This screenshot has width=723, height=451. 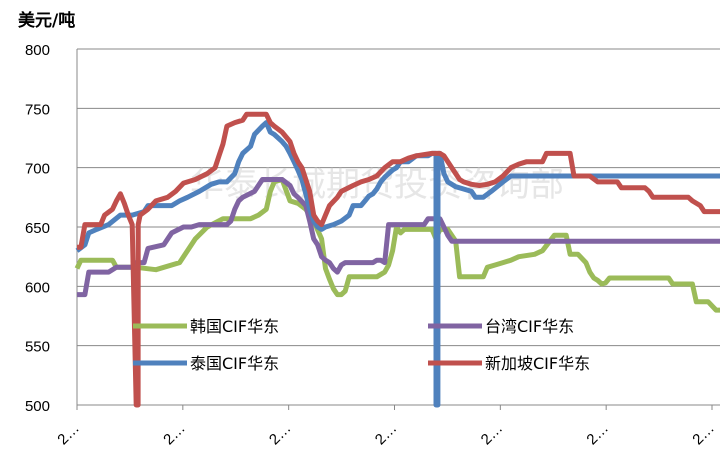 What do you see at coordinates (37, 228) in the screenshot?
I see `y-tick-label: 650` at bounding box center [37, 228].